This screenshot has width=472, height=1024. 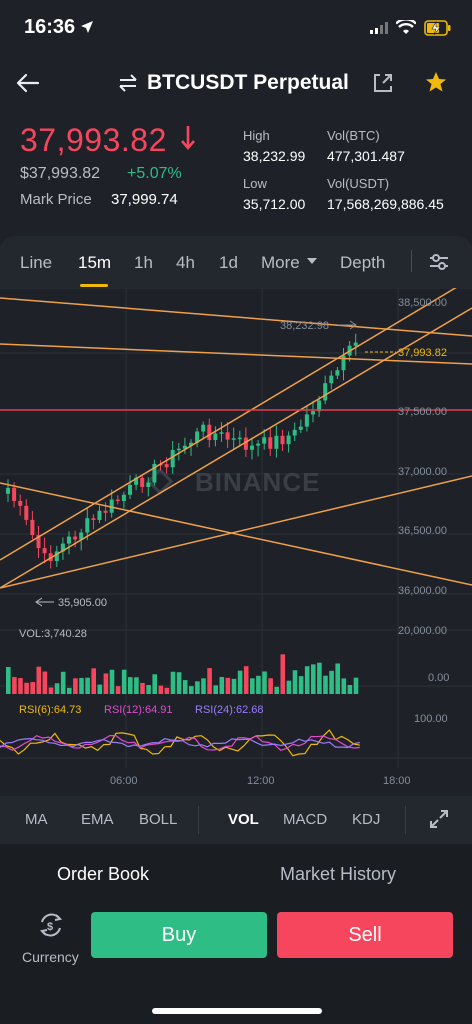 What do you see at coordinates (94, 285) in the screenshot?
I see `active-tab-underline` at bounding box center [94, 285].